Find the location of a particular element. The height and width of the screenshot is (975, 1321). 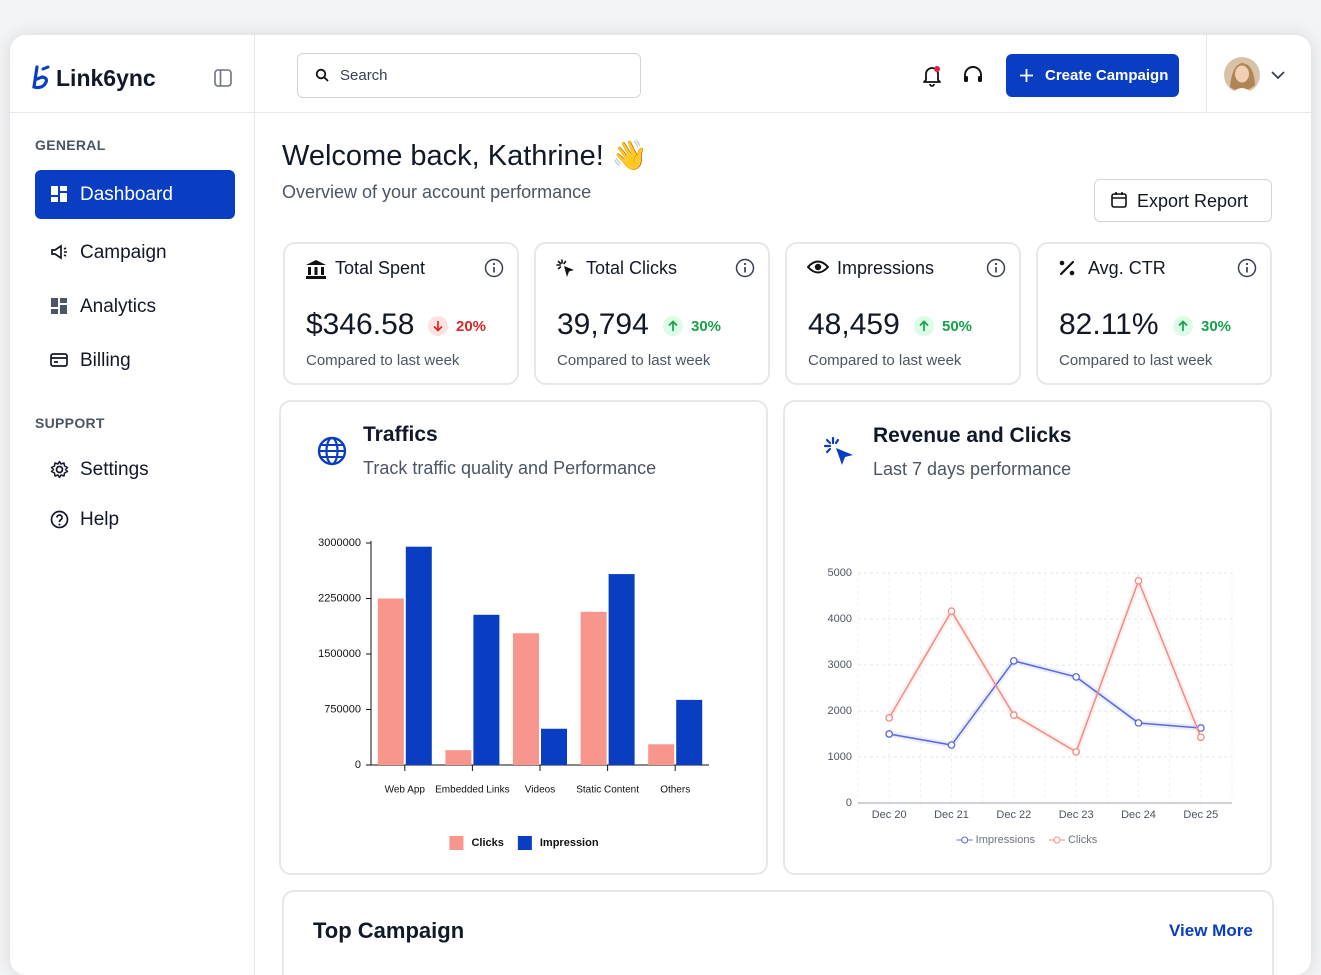

legend: Clicks Impression is located at coordinates (524, 843).